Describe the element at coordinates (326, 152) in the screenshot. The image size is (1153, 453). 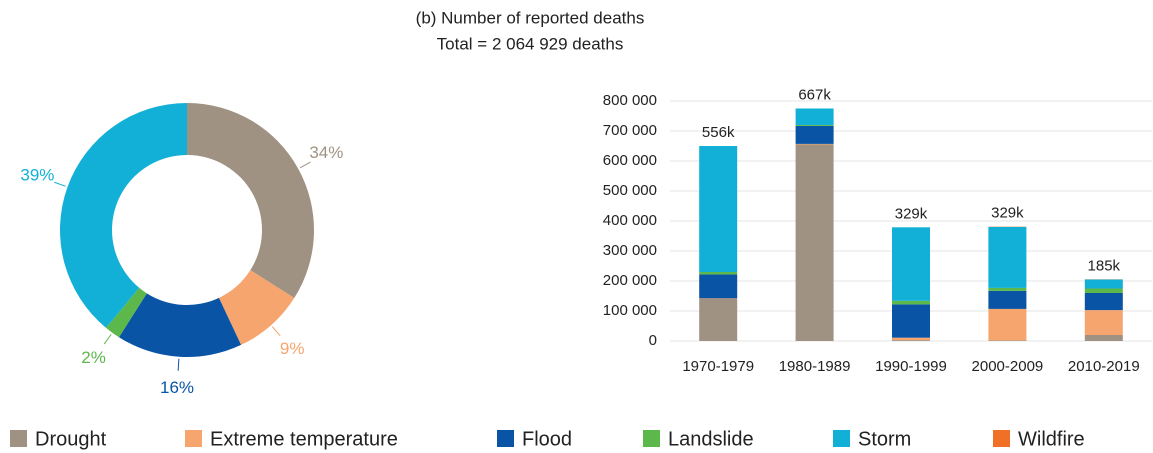
I see `slice-label: 34%` at that location.